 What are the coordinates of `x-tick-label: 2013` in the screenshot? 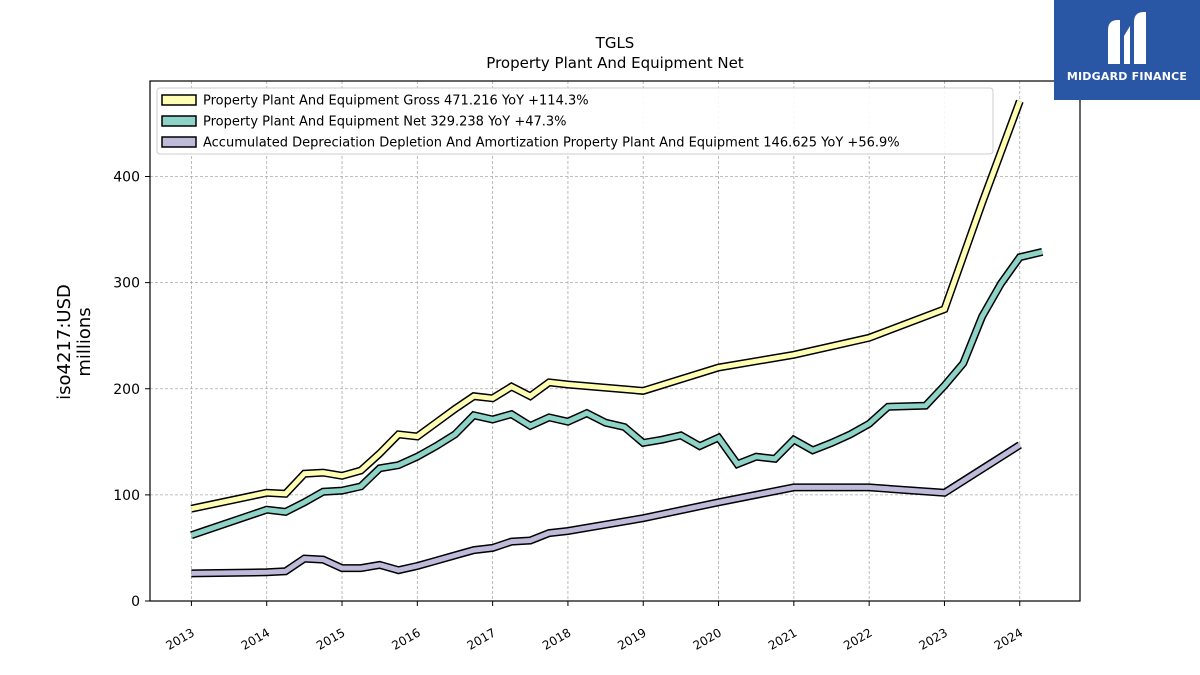 It's located at (179, 638).